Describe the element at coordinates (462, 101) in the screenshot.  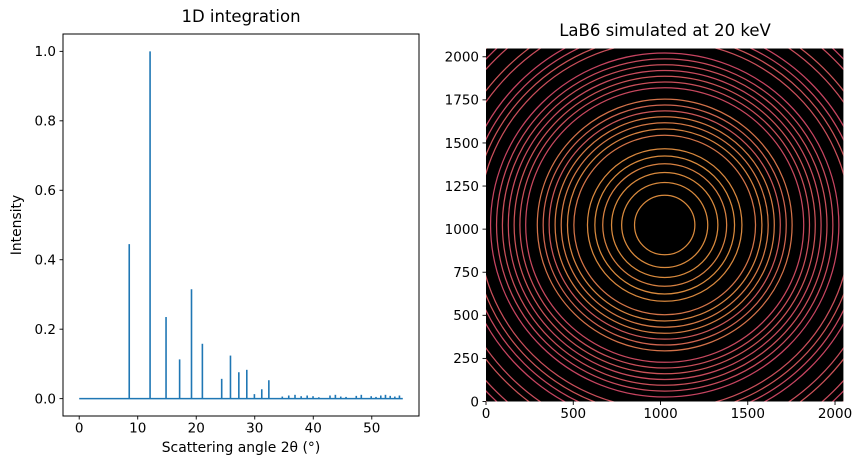
I see `y-tick-label: 1750` at that location.